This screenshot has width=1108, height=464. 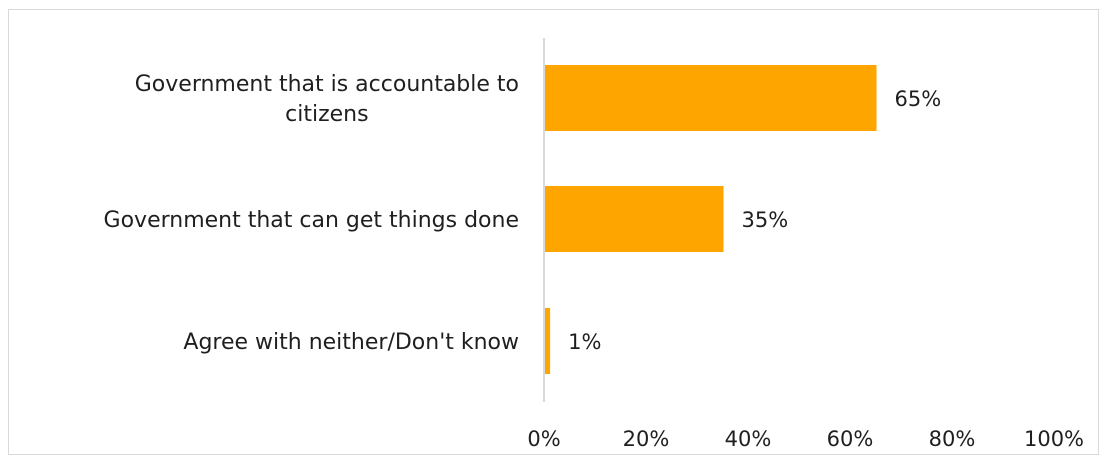 I want to click on data-label-3: 1%, so click(x=584, y=342).